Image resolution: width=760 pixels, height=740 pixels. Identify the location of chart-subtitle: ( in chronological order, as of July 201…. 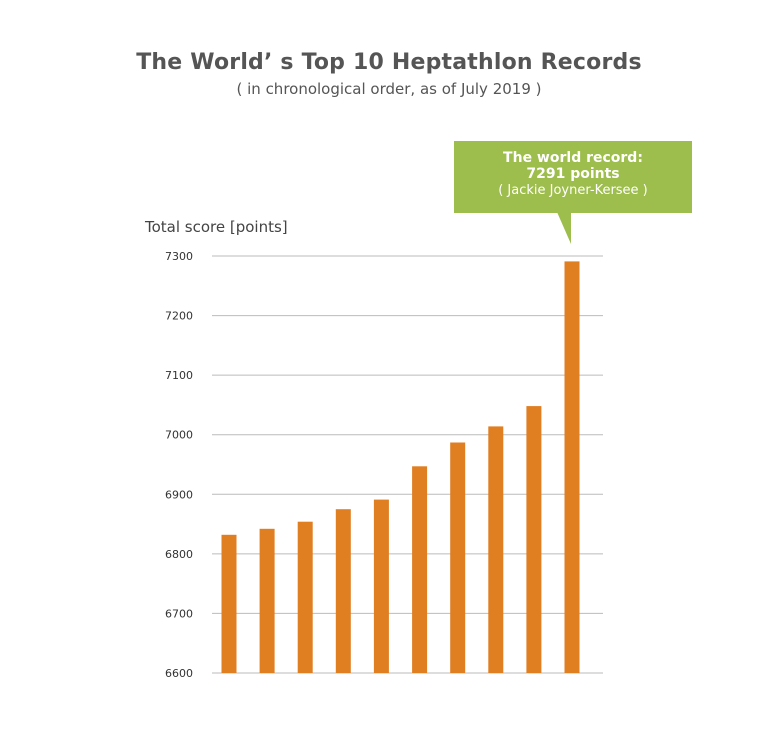
(389, 89).